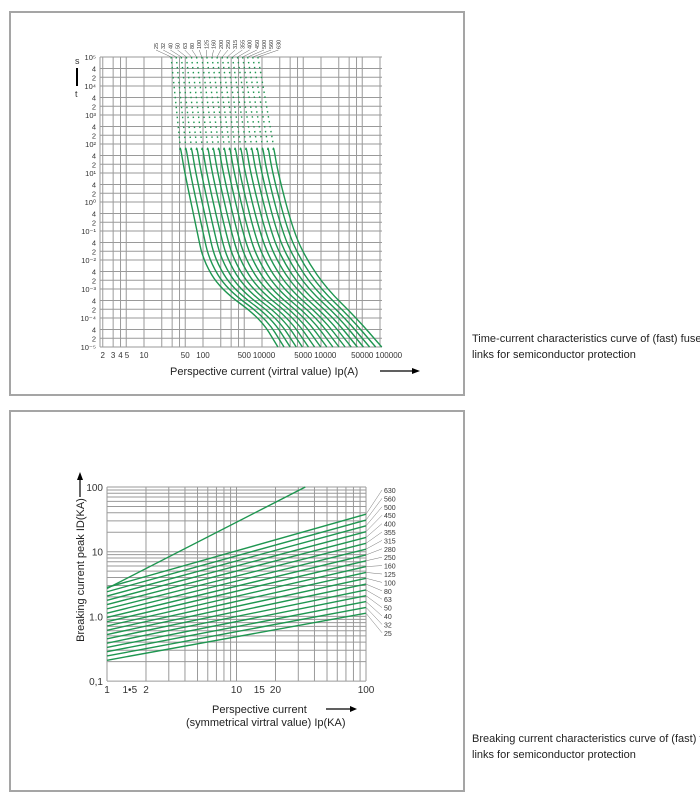 The height and width of the screenshot is (797, 700). What do you see at coordinates (90, 144) in the screenshot?
I see `y-tick-label: 10²` at bounding box center [90, 144].